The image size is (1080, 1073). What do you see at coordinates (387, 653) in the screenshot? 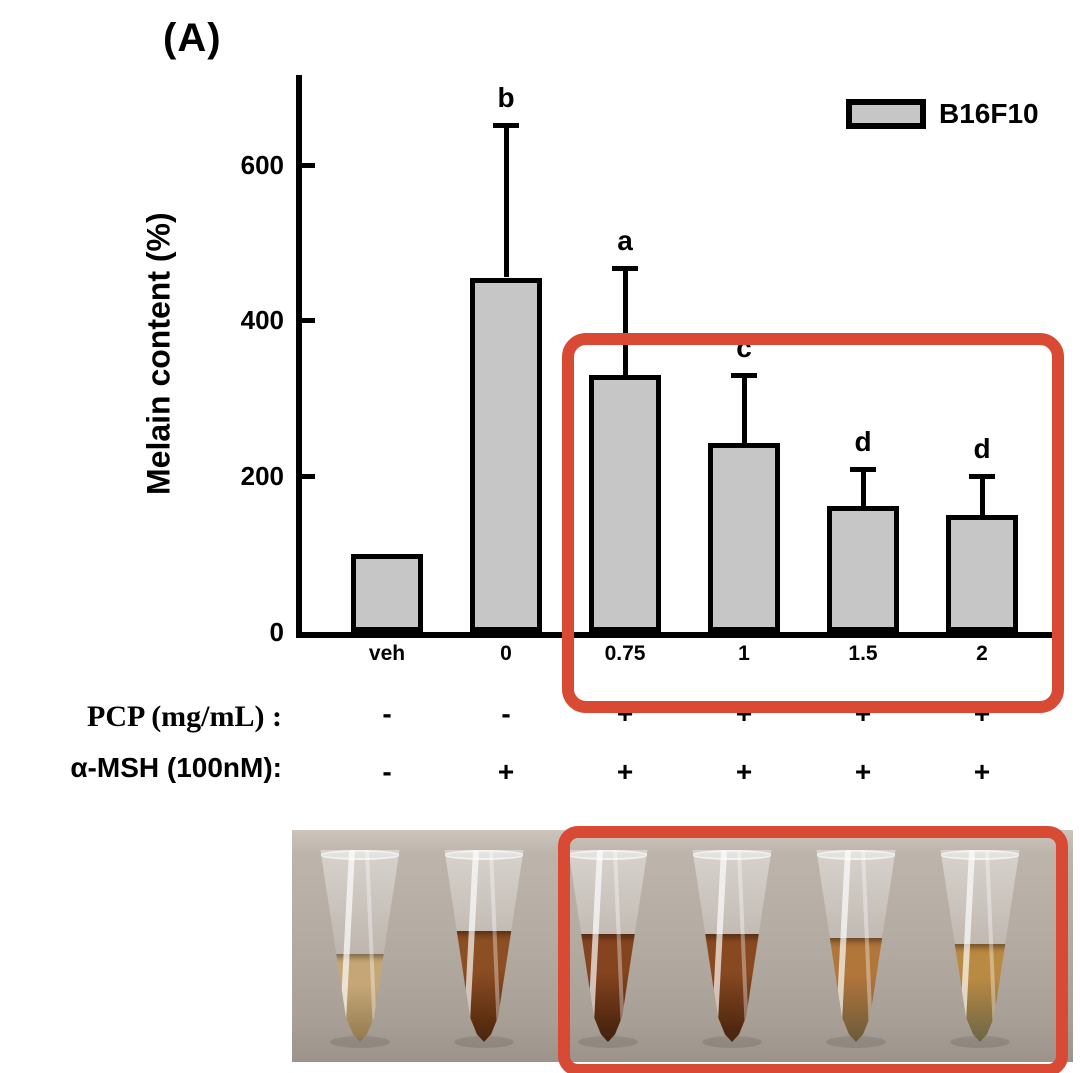
I see `x-tick-label: veh` at bounding box center [387, 653].